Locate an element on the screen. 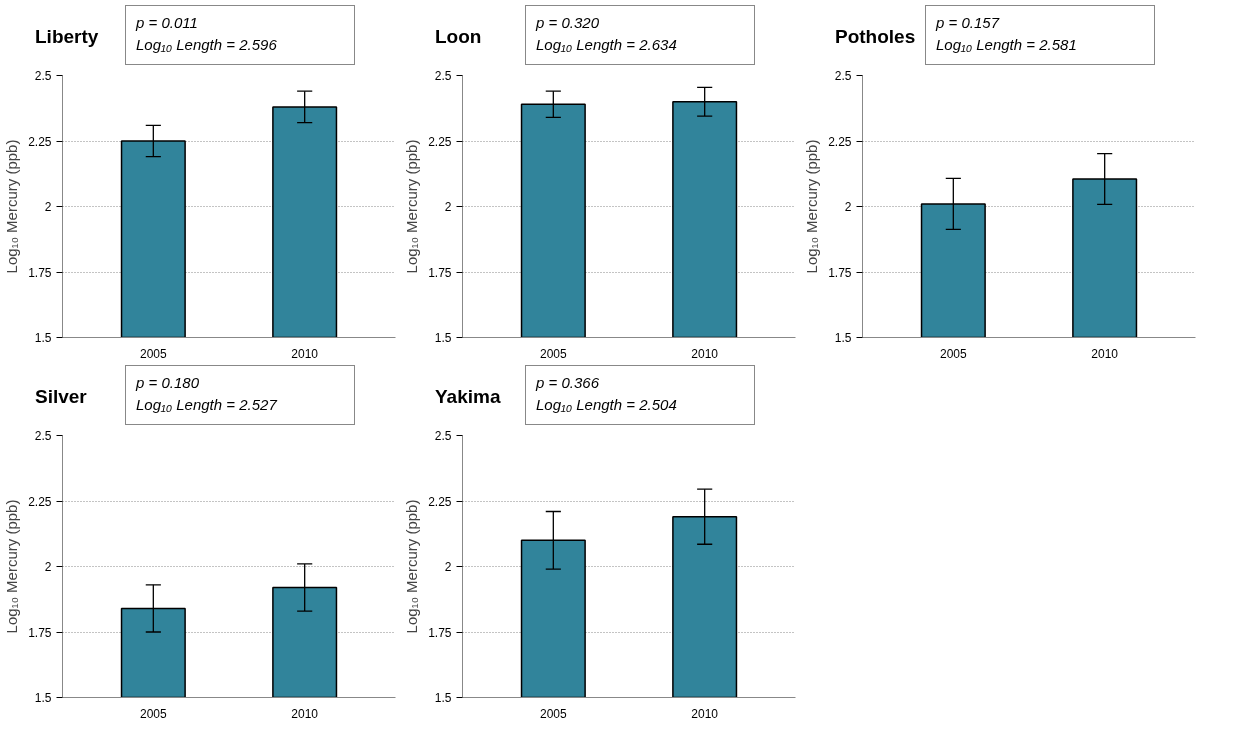  text: Log₁₀ Length = 2.596 is located at coordinates (206, 44).